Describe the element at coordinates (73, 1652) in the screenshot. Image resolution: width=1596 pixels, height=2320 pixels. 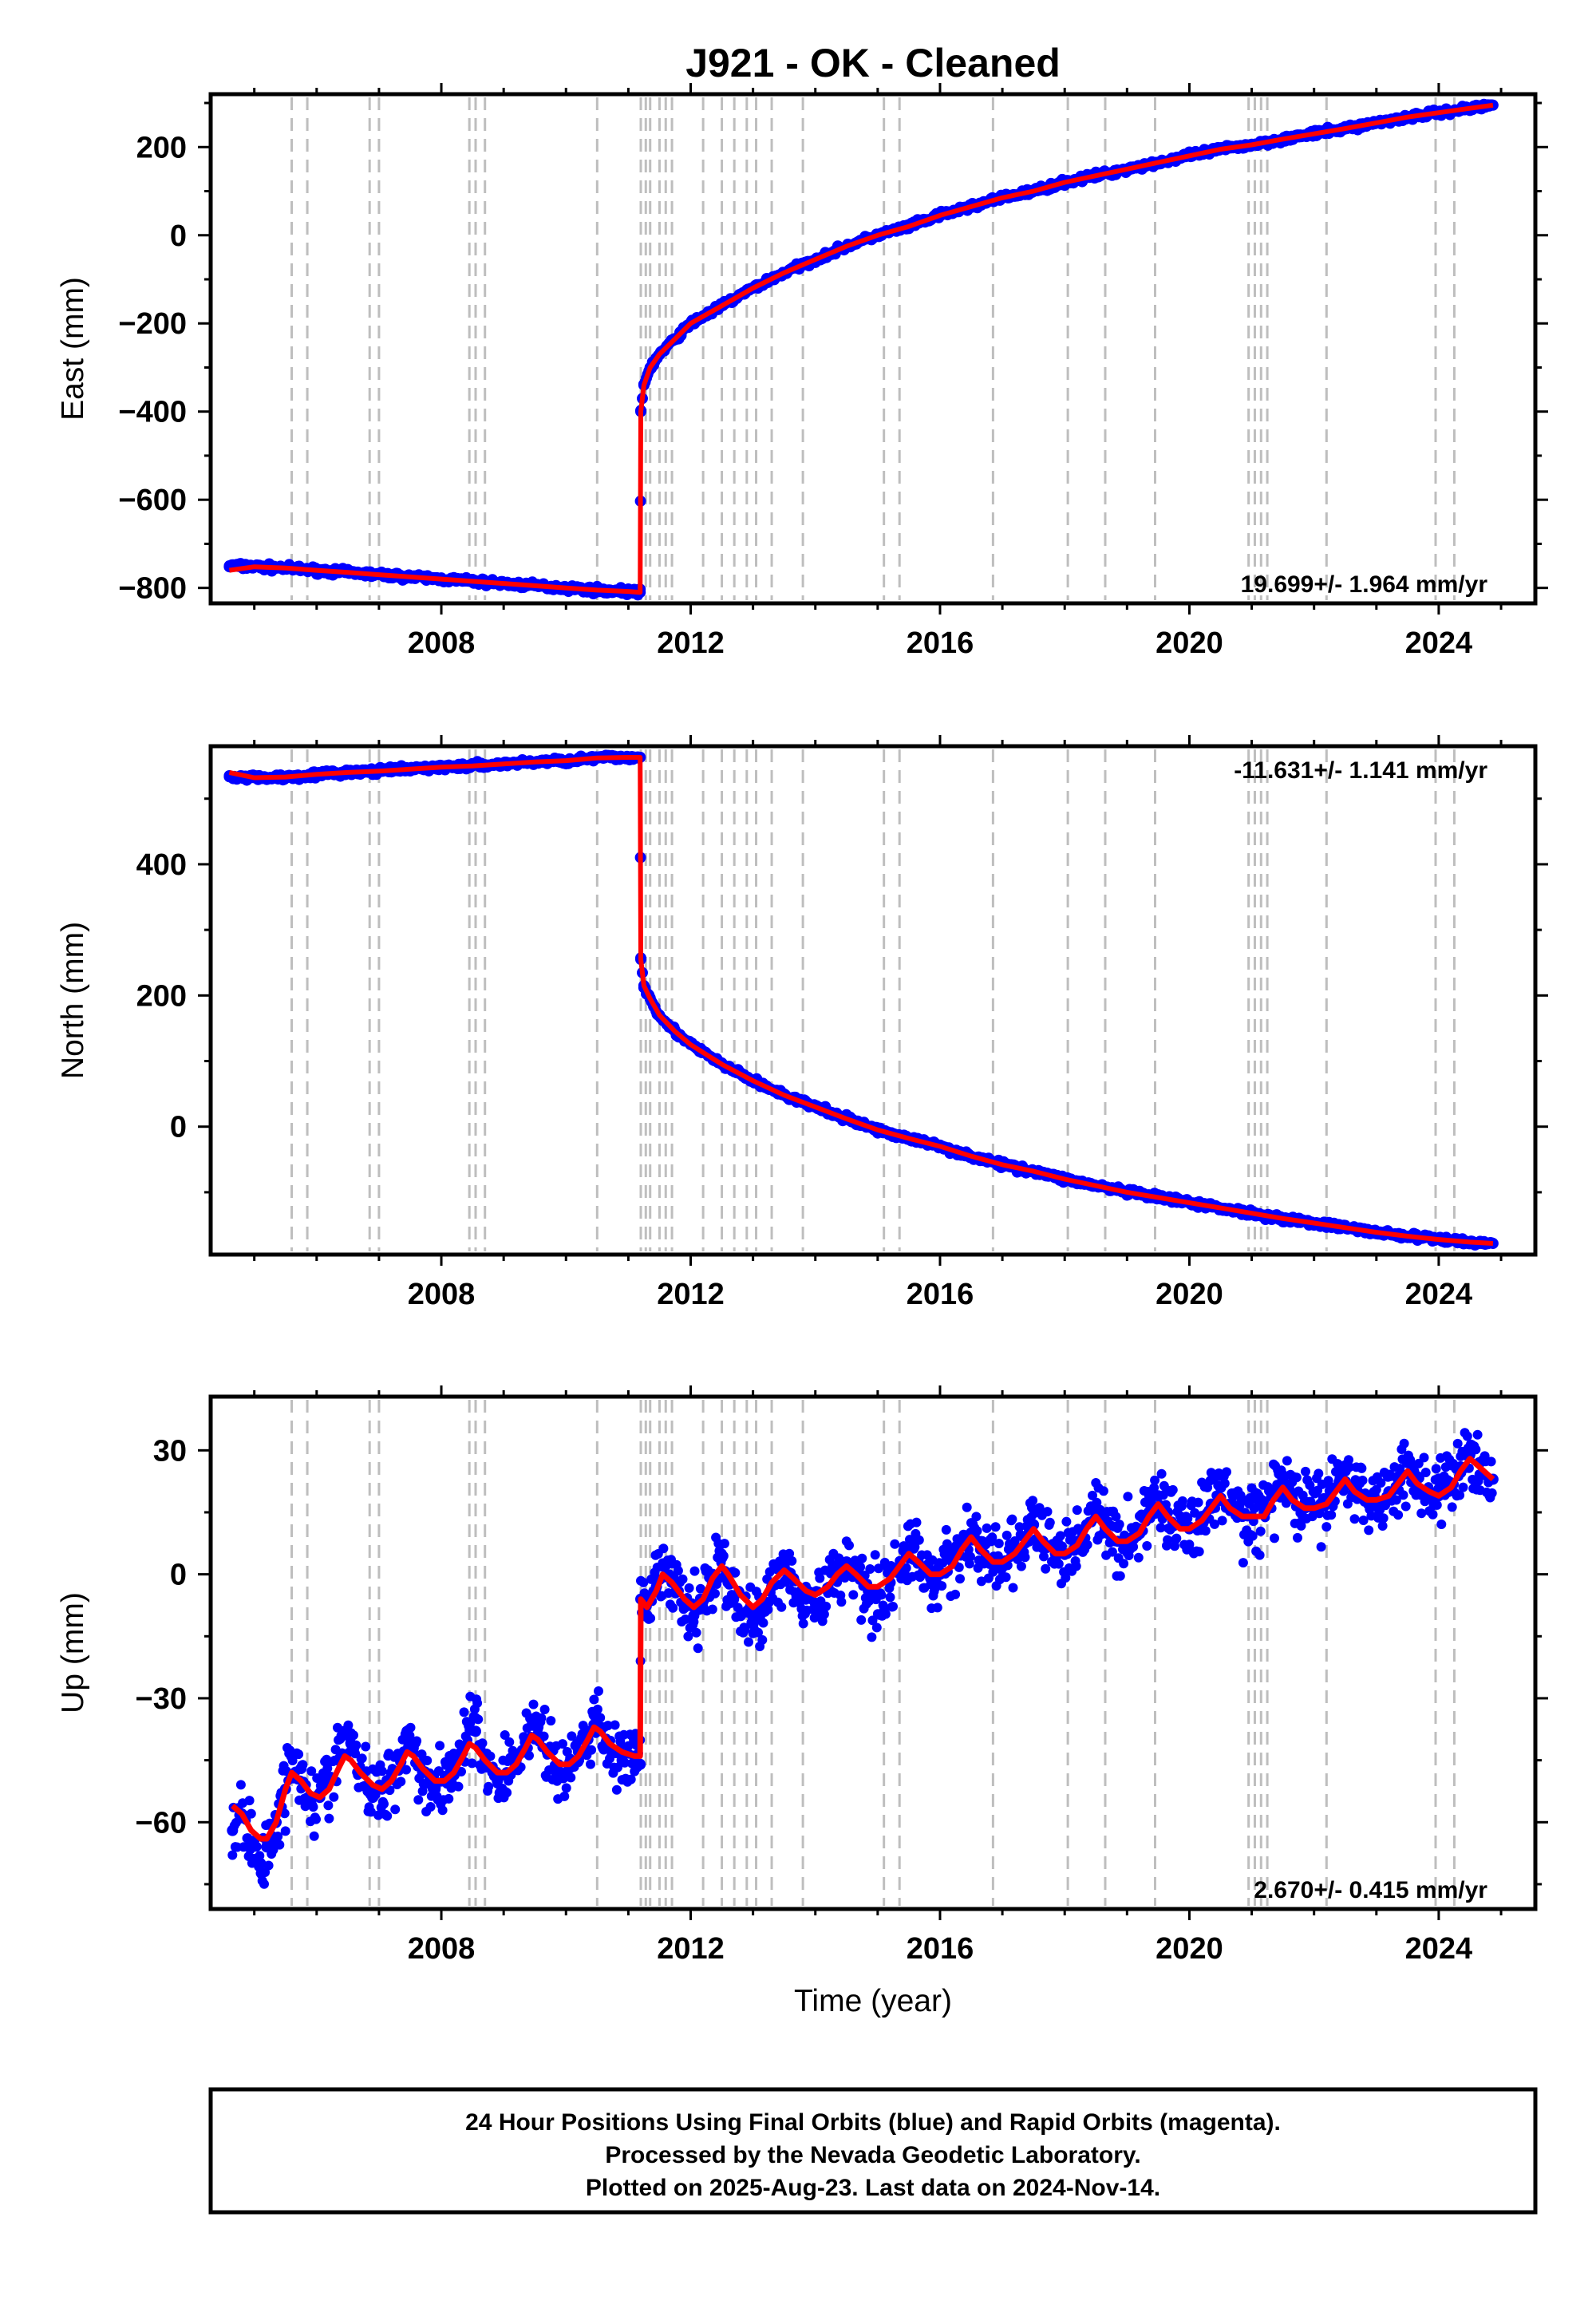
I see `y-axis-label: Up (mm)` at that location.